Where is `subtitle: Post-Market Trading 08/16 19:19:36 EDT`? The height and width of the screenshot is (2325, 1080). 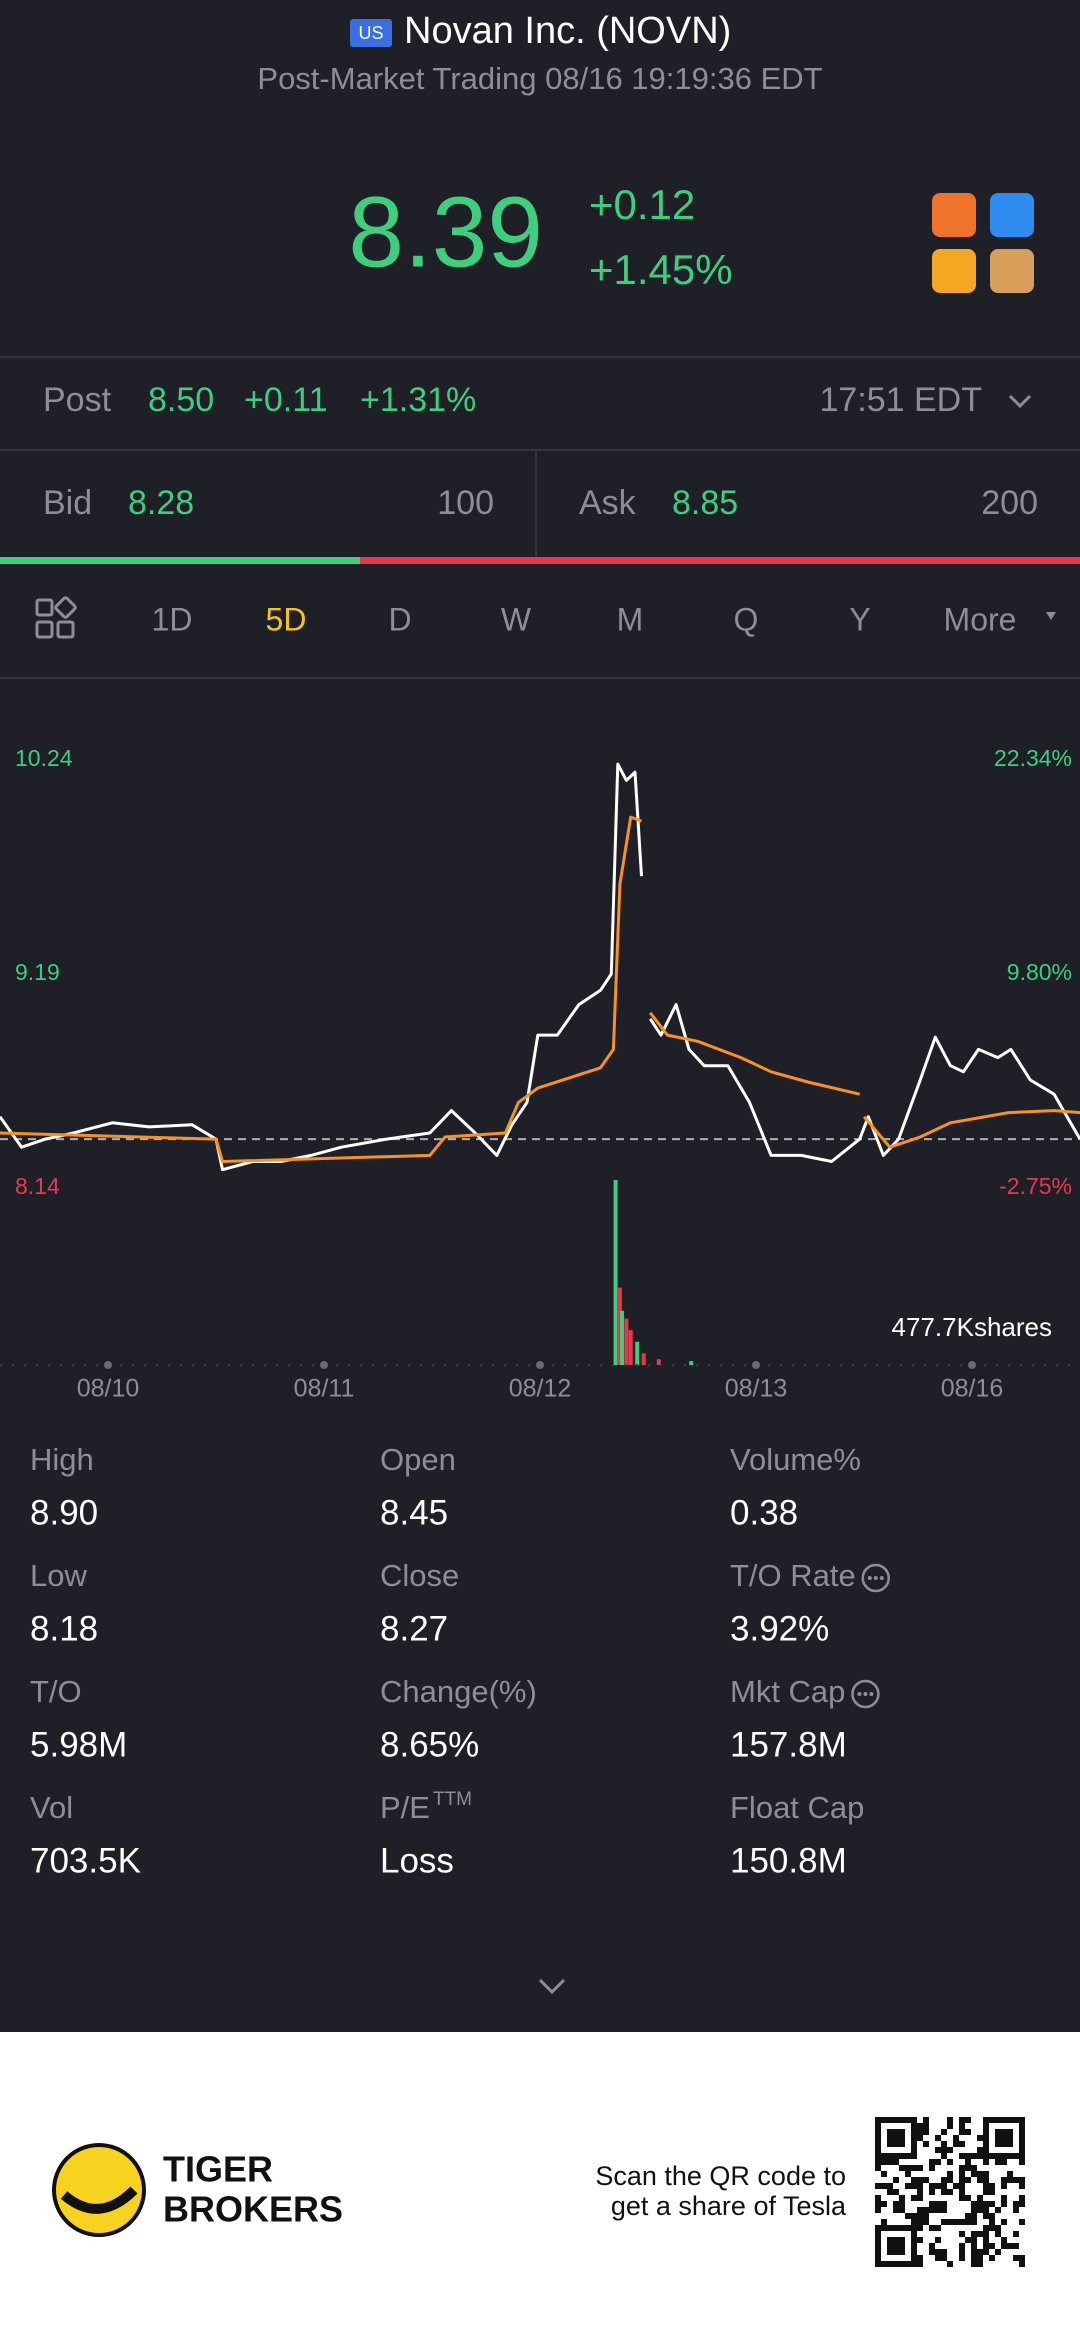
subtitle: Post-Market Trading 08/16 19:19:36 EDT is located at coordinates (539, 78).